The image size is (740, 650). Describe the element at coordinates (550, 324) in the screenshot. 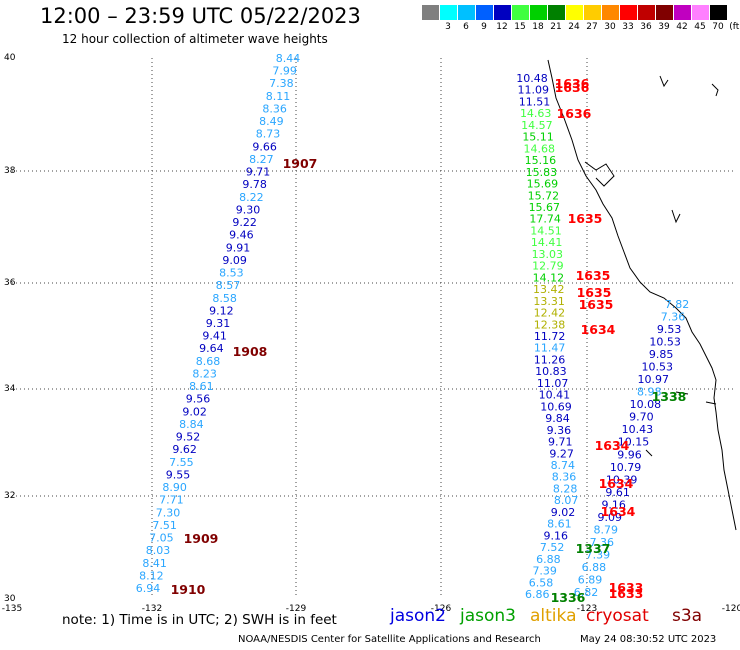

I see `swh-value-east-track: 12.38` at that location.